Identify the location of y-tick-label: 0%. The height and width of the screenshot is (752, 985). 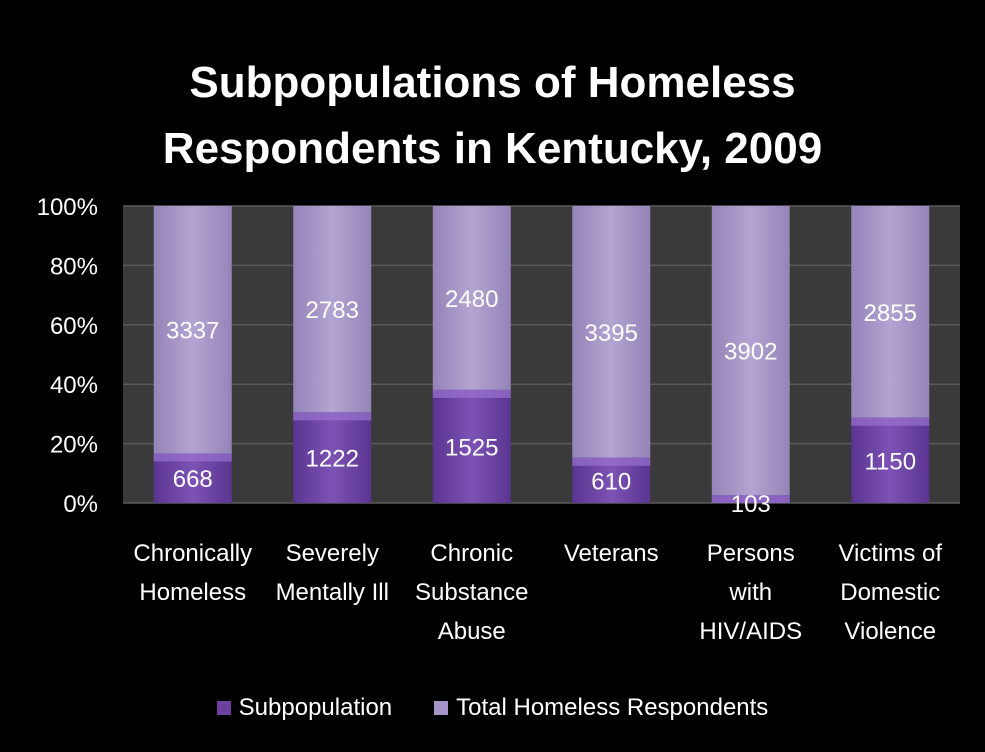
(80, 504).